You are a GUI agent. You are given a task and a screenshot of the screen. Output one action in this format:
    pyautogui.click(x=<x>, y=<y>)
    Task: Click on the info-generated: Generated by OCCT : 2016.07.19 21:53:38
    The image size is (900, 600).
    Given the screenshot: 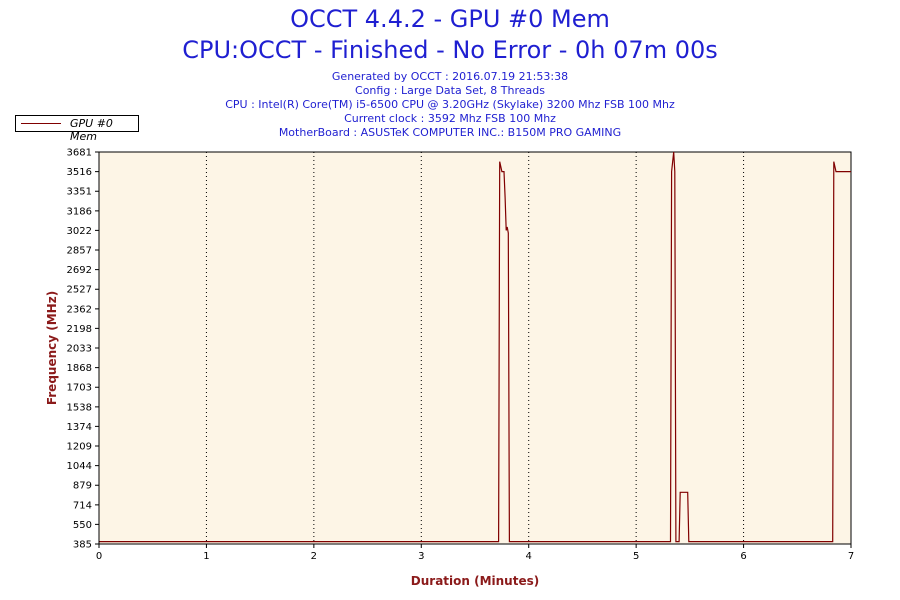 What is the action you would take?
    pyautogui.click(x=450, y=76)
    